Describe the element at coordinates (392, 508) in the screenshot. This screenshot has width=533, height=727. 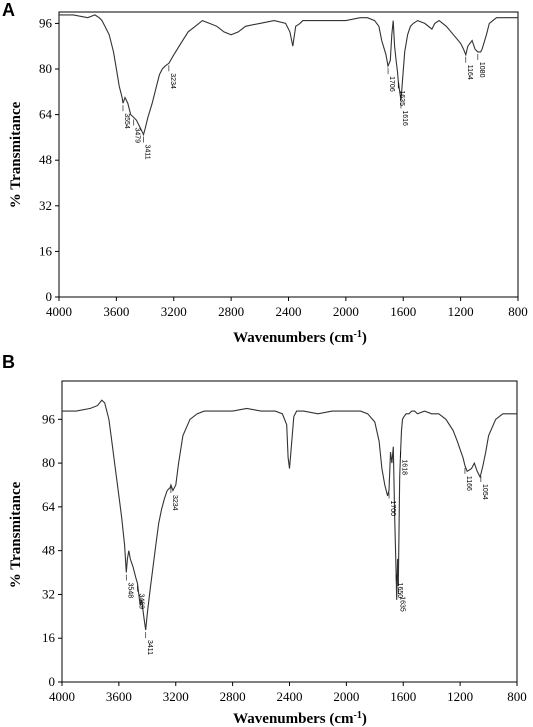
I see `peak-label: 1700` at that location.